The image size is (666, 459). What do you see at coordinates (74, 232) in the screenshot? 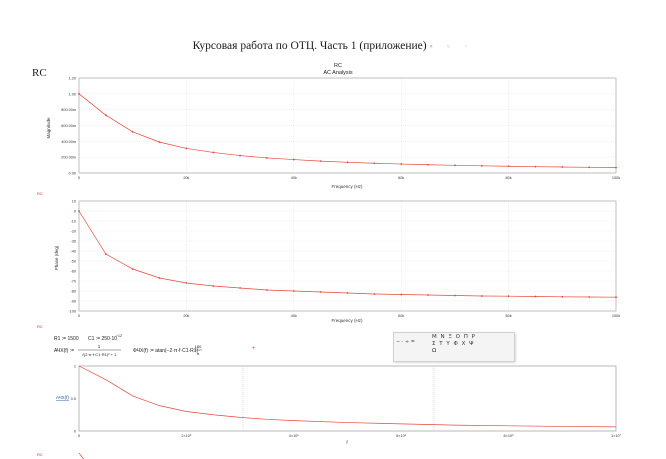
I see `phase-ytick-label: -20` at bounding box center [74, 232].